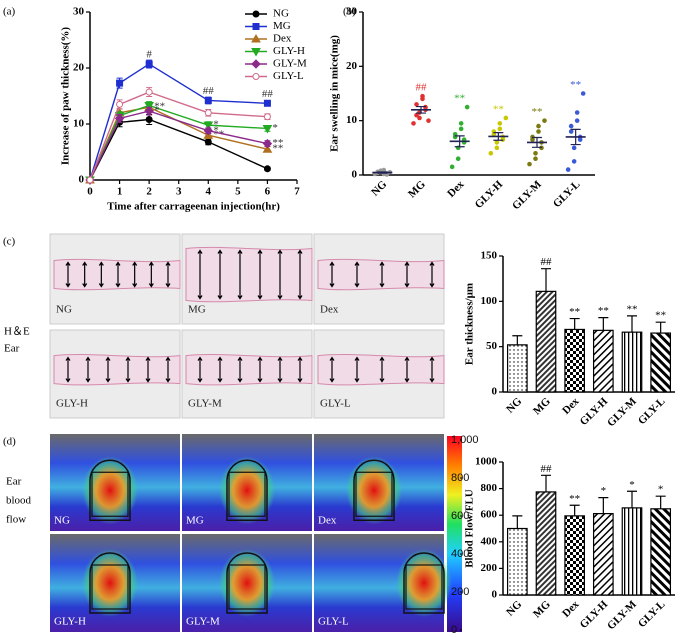  I want to click on y-tick-label: 0, so click(355, 175).